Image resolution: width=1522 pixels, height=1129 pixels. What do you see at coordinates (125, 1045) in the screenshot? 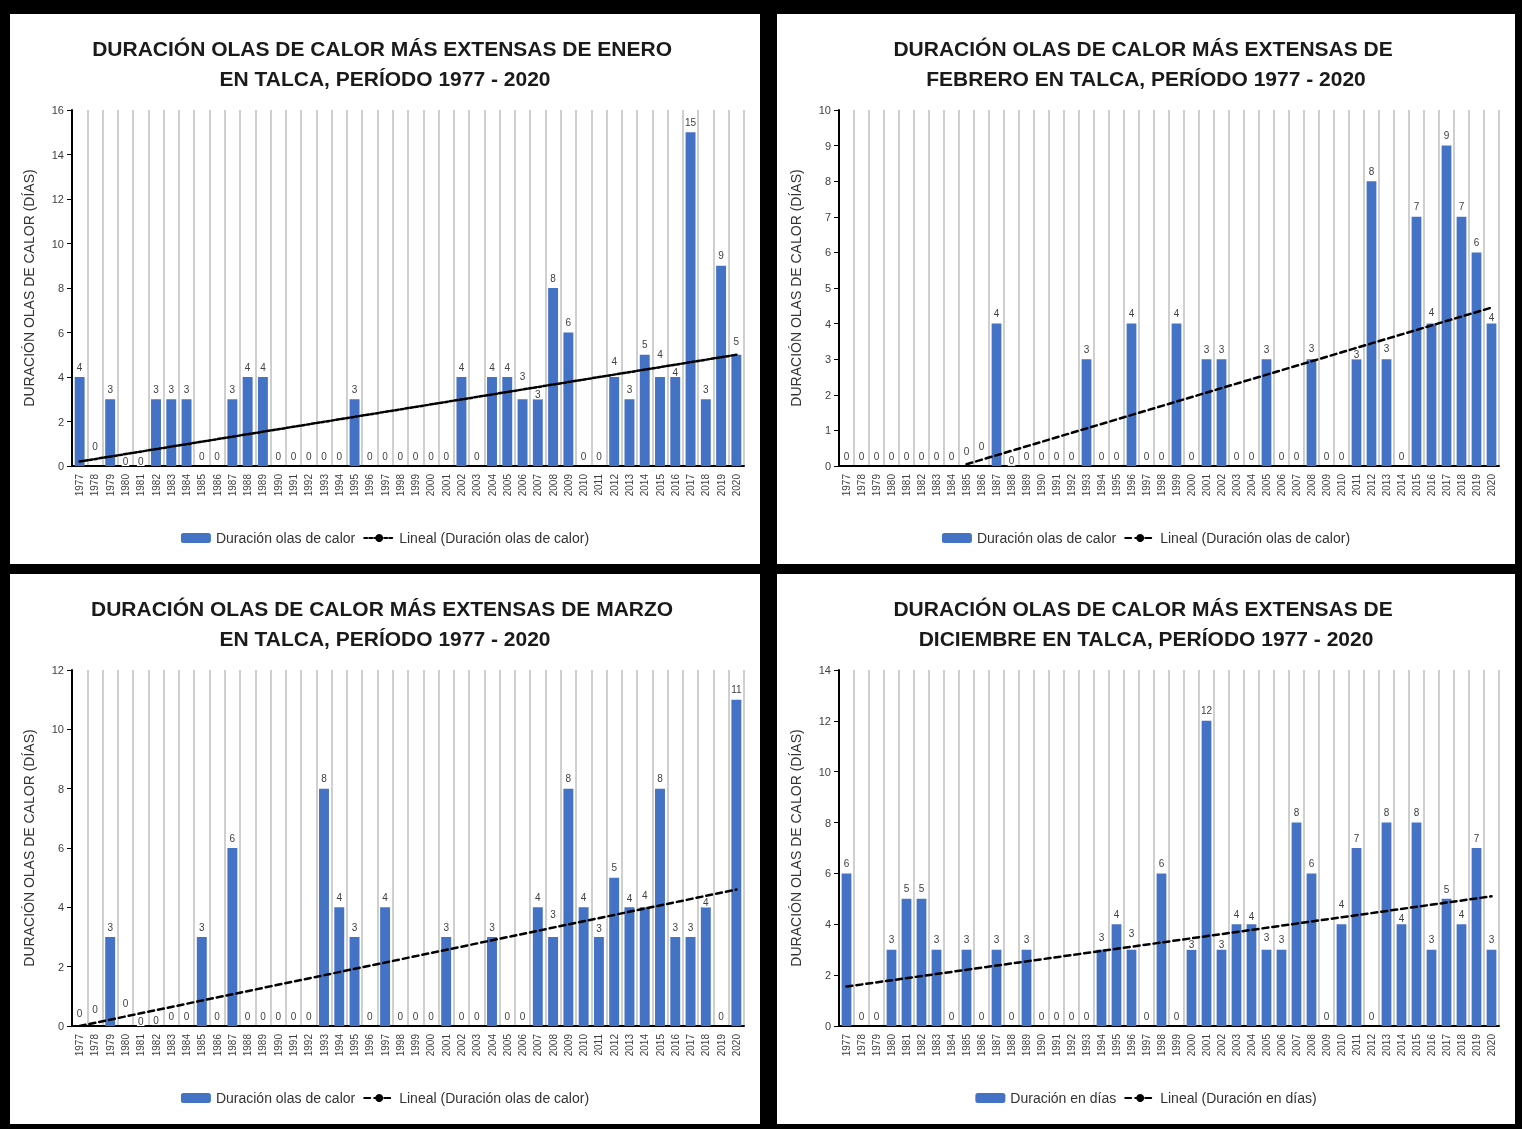
I see `x-tick-label: 1980` at bounding box center [125, 1045].